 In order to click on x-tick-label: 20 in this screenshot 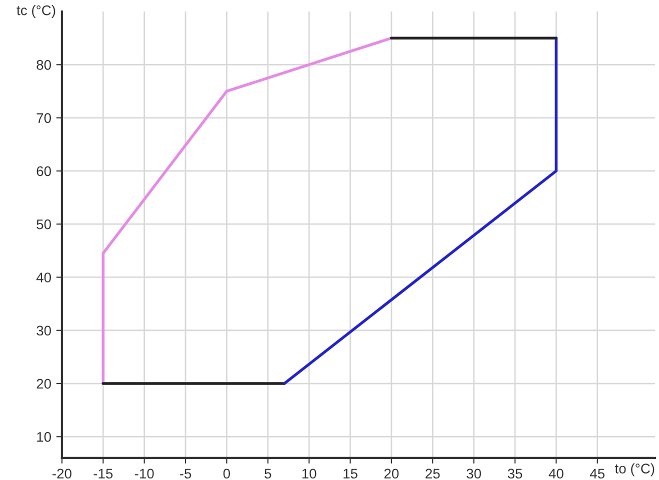, I will do `click(391, 473)`.